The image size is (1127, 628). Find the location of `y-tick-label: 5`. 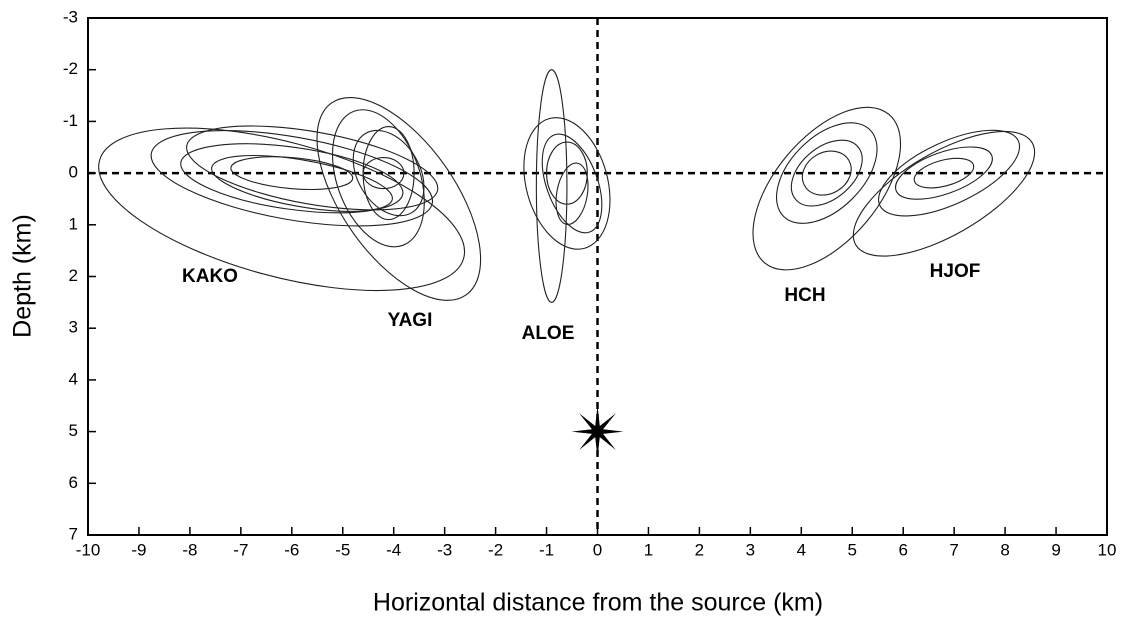

y-tick-label: 5 is located at coordinates (73, 430).